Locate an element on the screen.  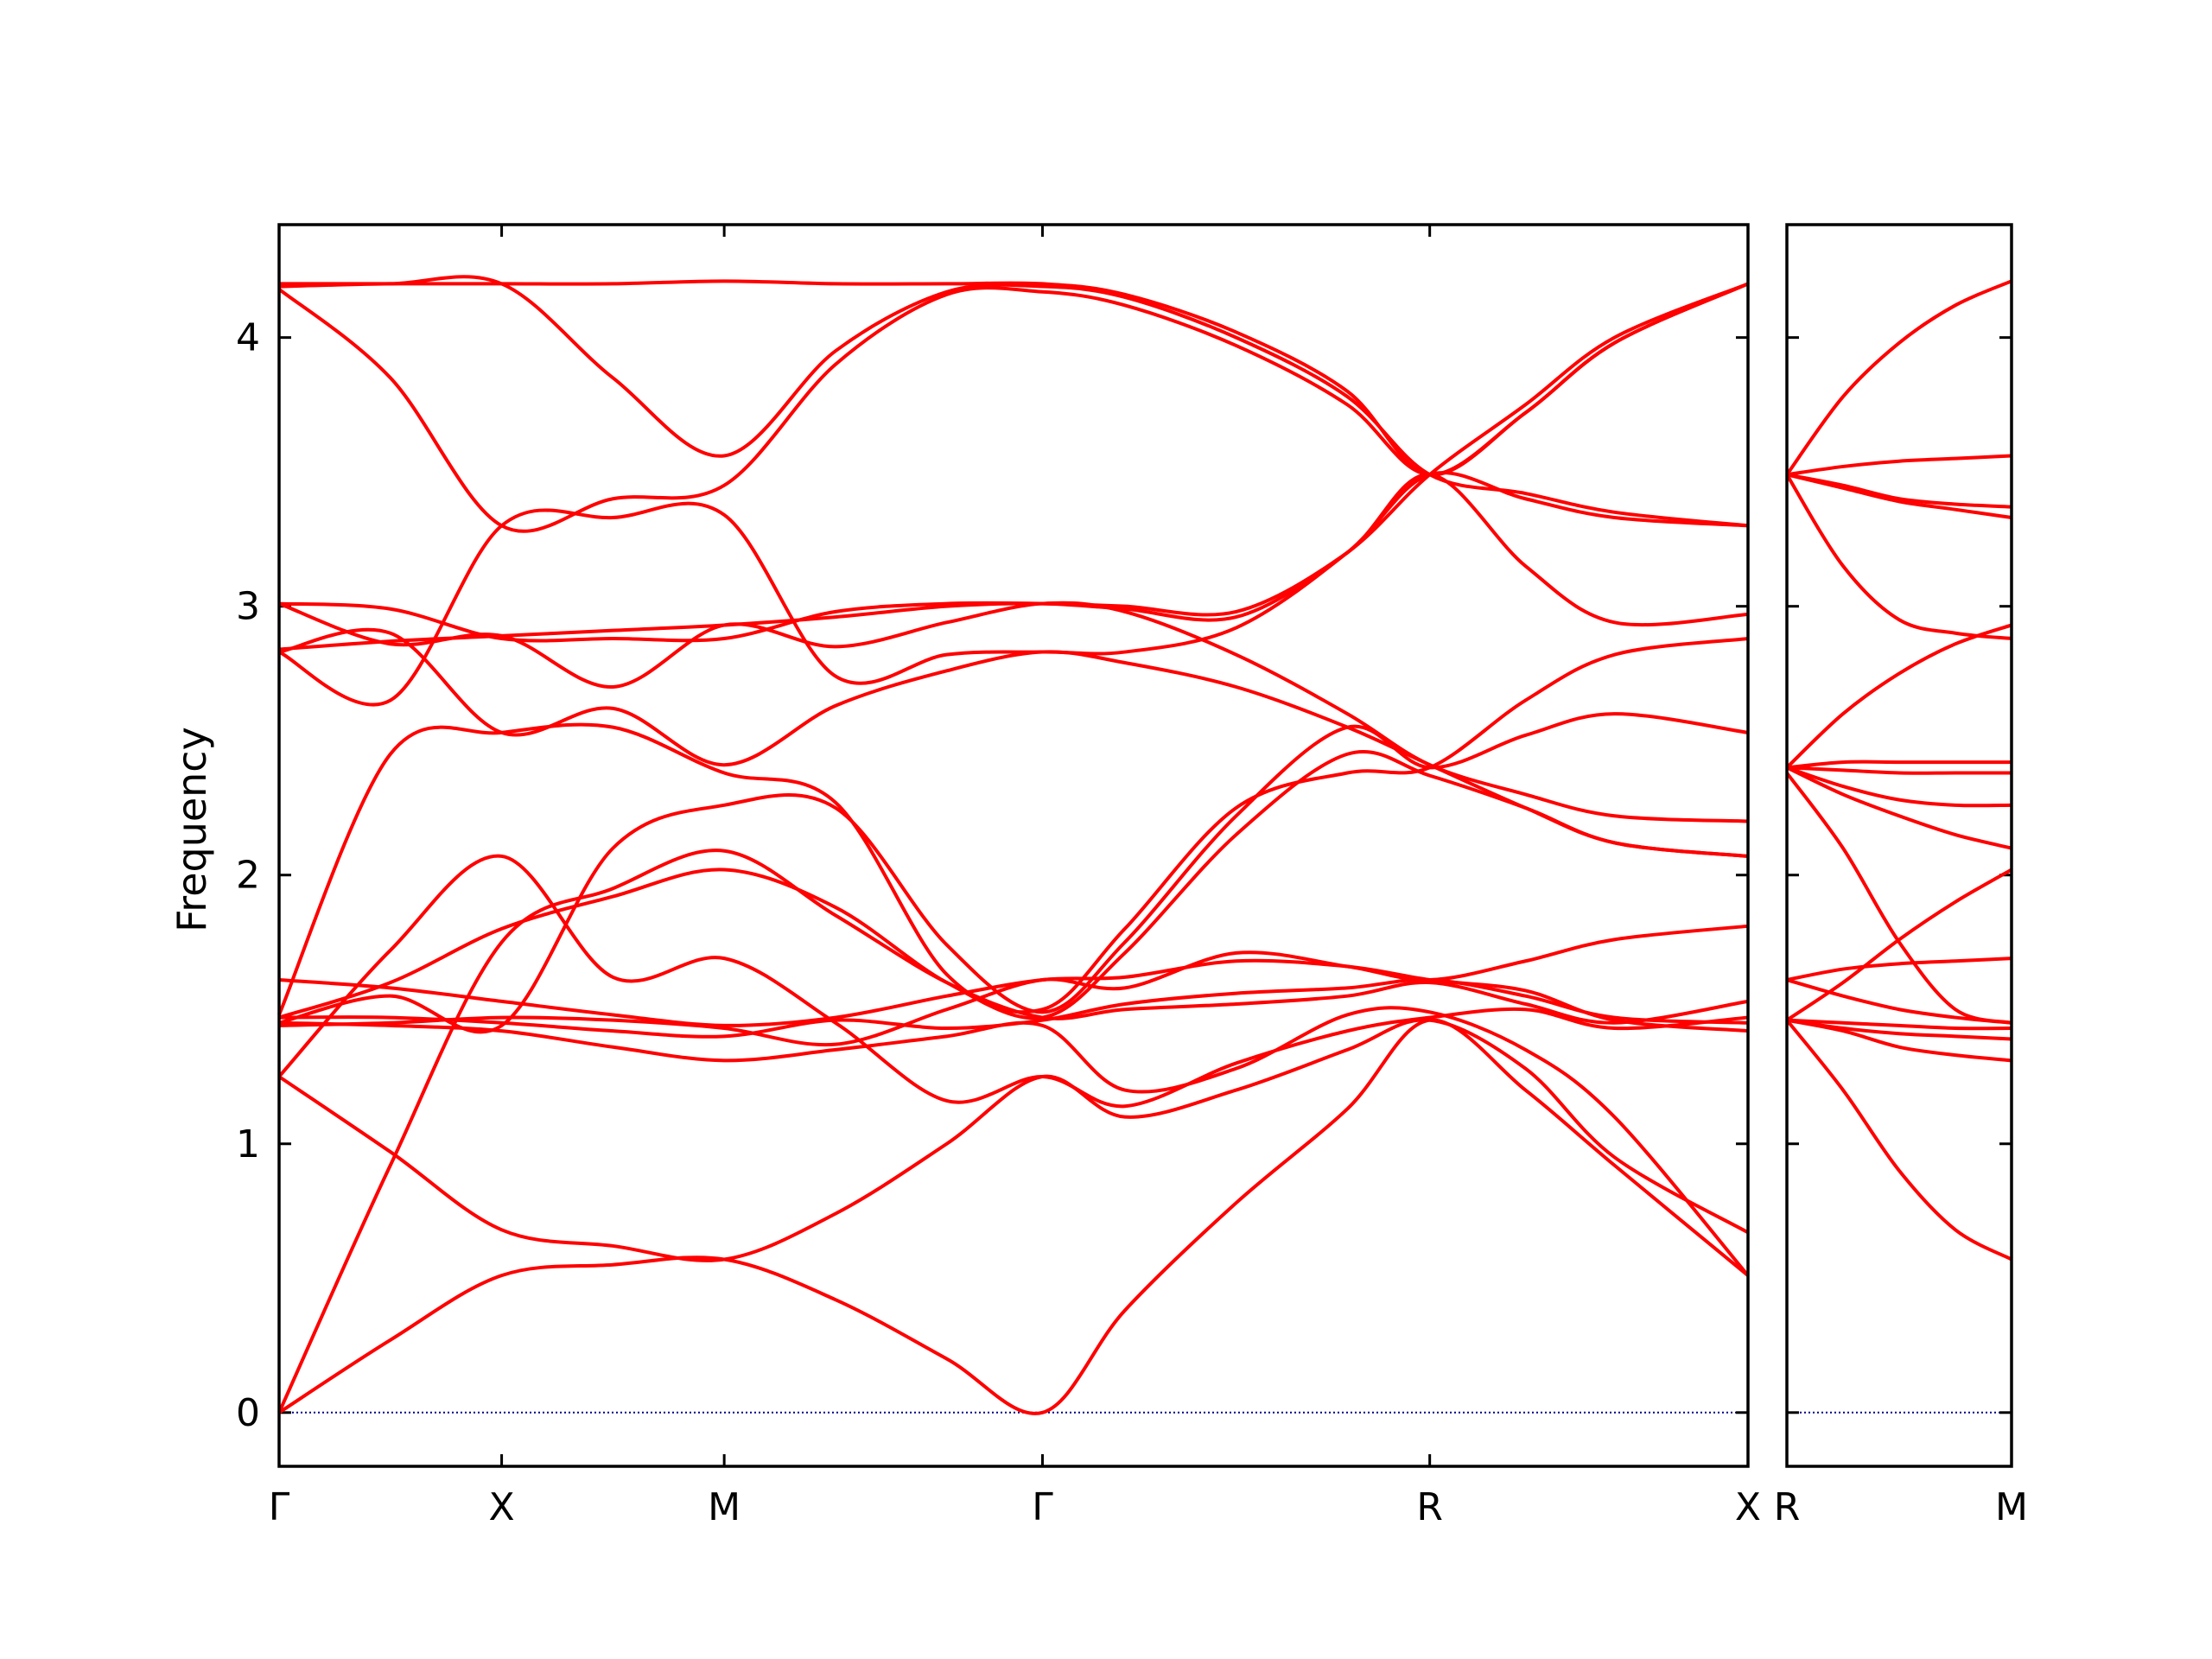
y-tick-label: 1 is located at coordinates (248, 1144).